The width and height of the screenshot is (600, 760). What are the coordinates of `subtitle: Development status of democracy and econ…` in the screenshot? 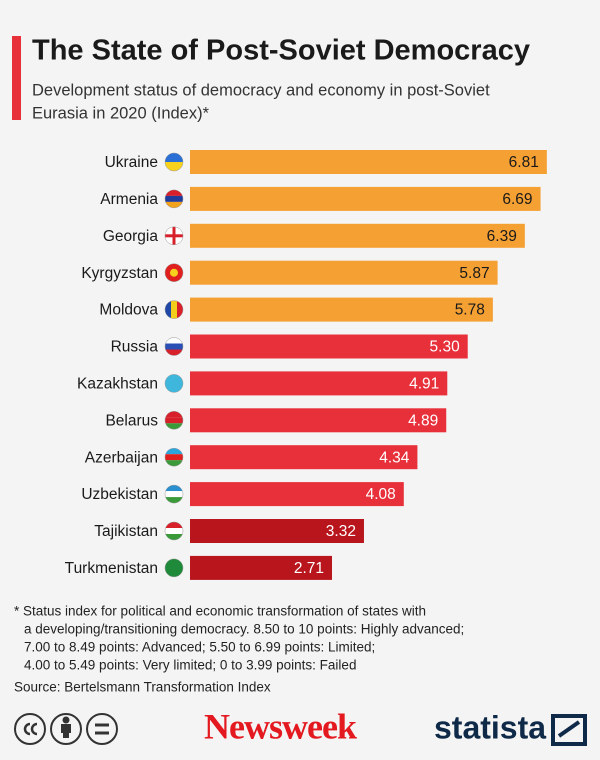 It's located at (261, 90).